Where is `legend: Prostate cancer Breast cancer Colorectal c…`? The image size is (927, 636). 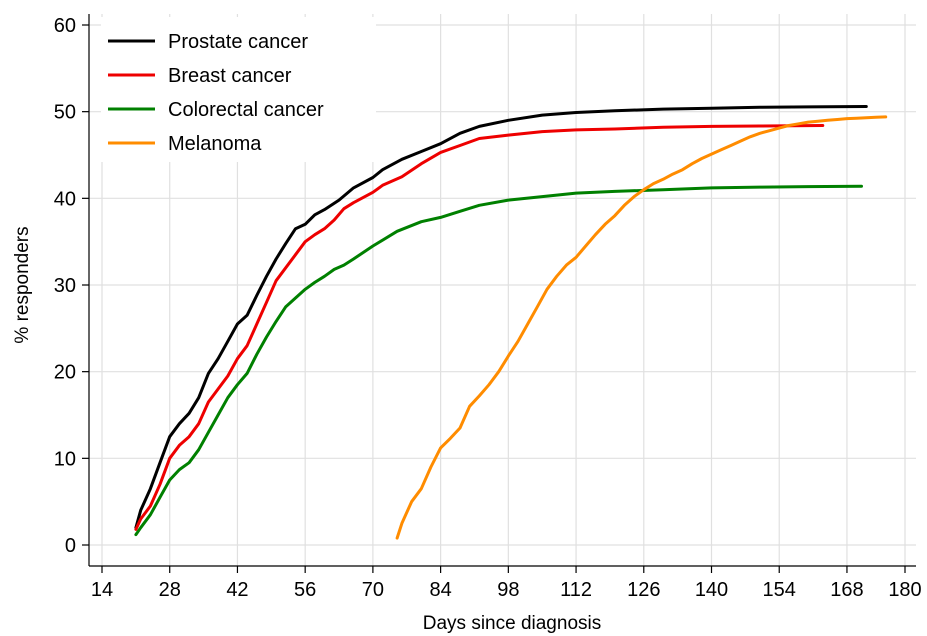
legend: Prostate cancer Breast cancer Colorectal c… is located at coordinates (238, 89).